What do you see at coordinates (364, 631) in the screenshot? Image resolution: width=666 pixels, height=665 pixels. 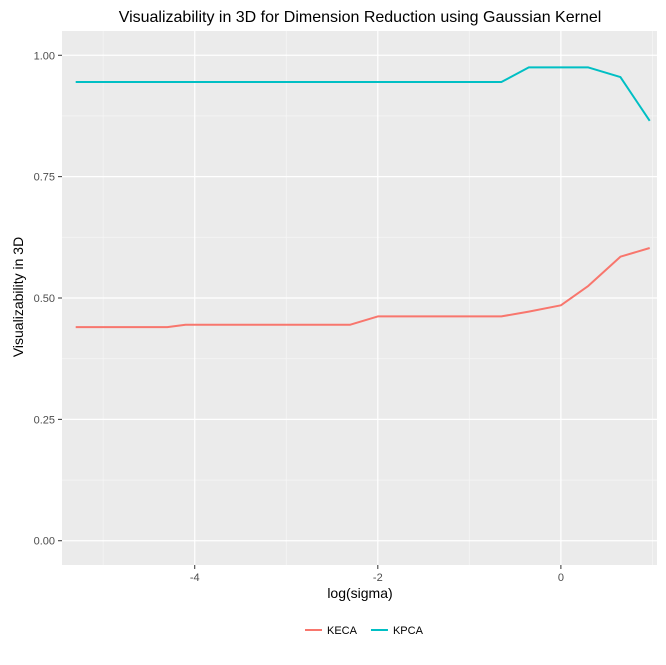 I see `legend: KECA KPCA` at bounding box center [364, 631].